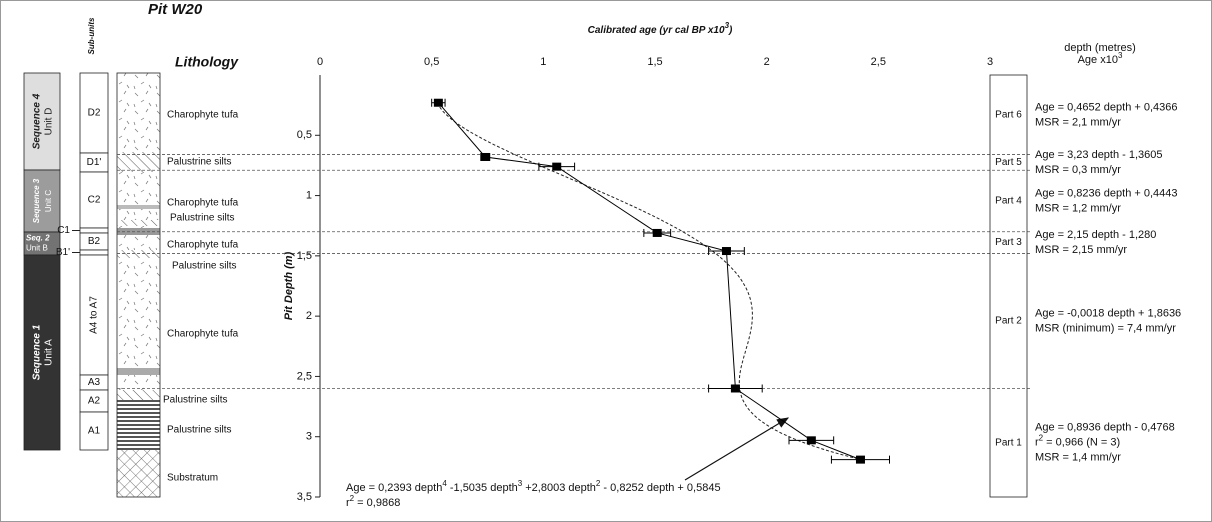  What do you see at coordinates (37, 121) in the screenshot?
I see `sequence-name: Sequence 4` at bounding box center [37, 121].